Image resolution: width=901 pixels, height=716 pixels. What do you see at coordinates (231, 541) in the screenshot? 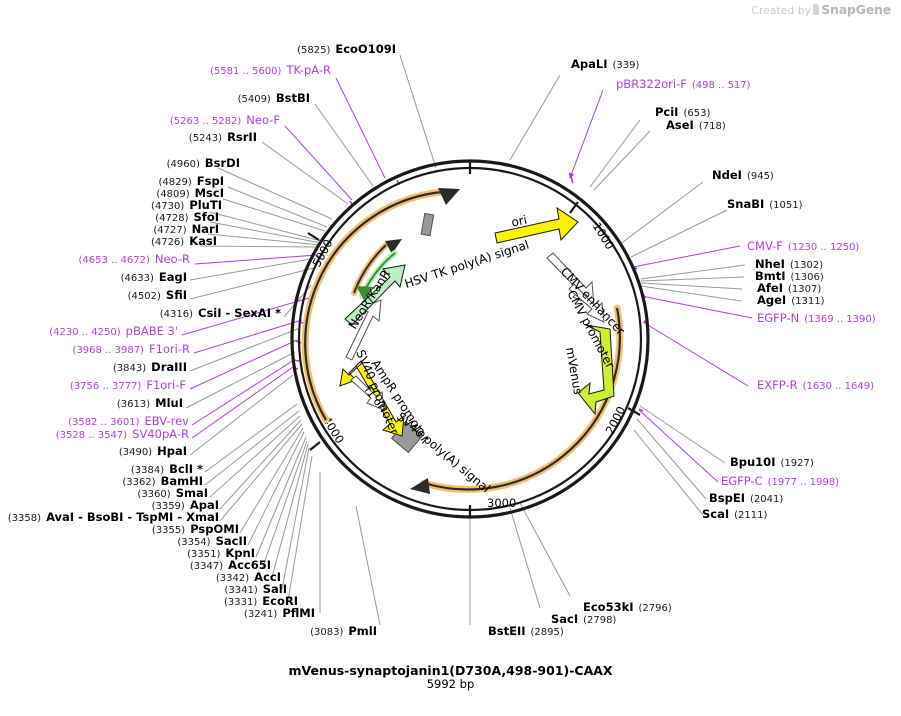
I see `site-name: SacII` at bounding box center [231, 541].